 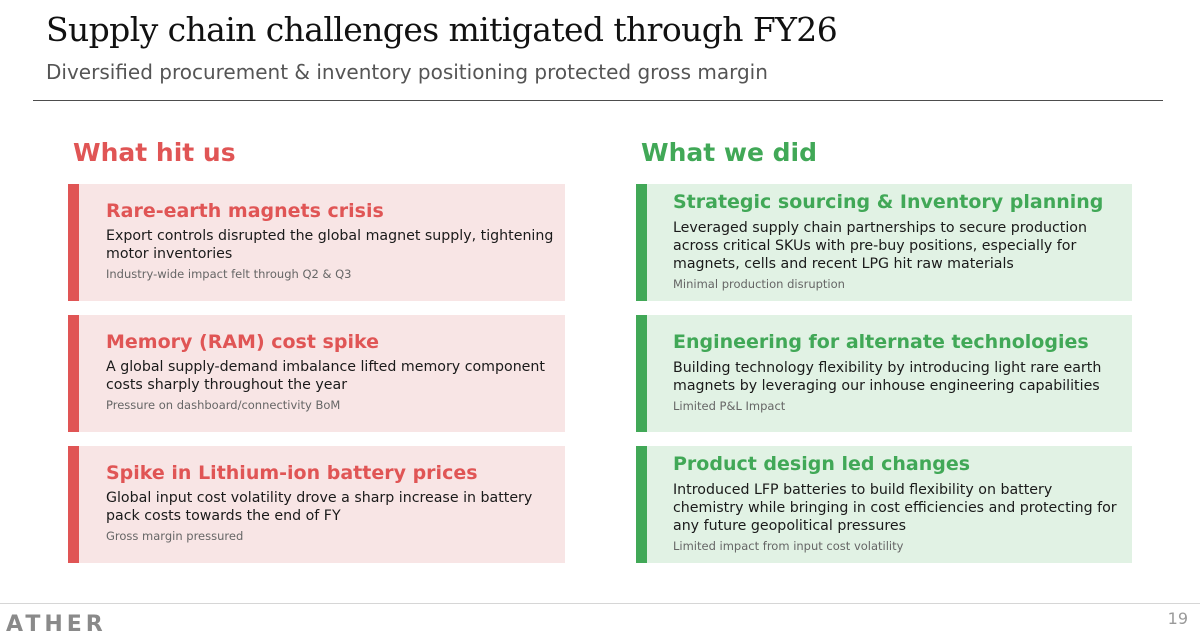 What do you see at coordinates (292, 473) in the screenshot?
I see `card-title: Spike in Lithium-ion battery prices` at bounding box center [292, 473].